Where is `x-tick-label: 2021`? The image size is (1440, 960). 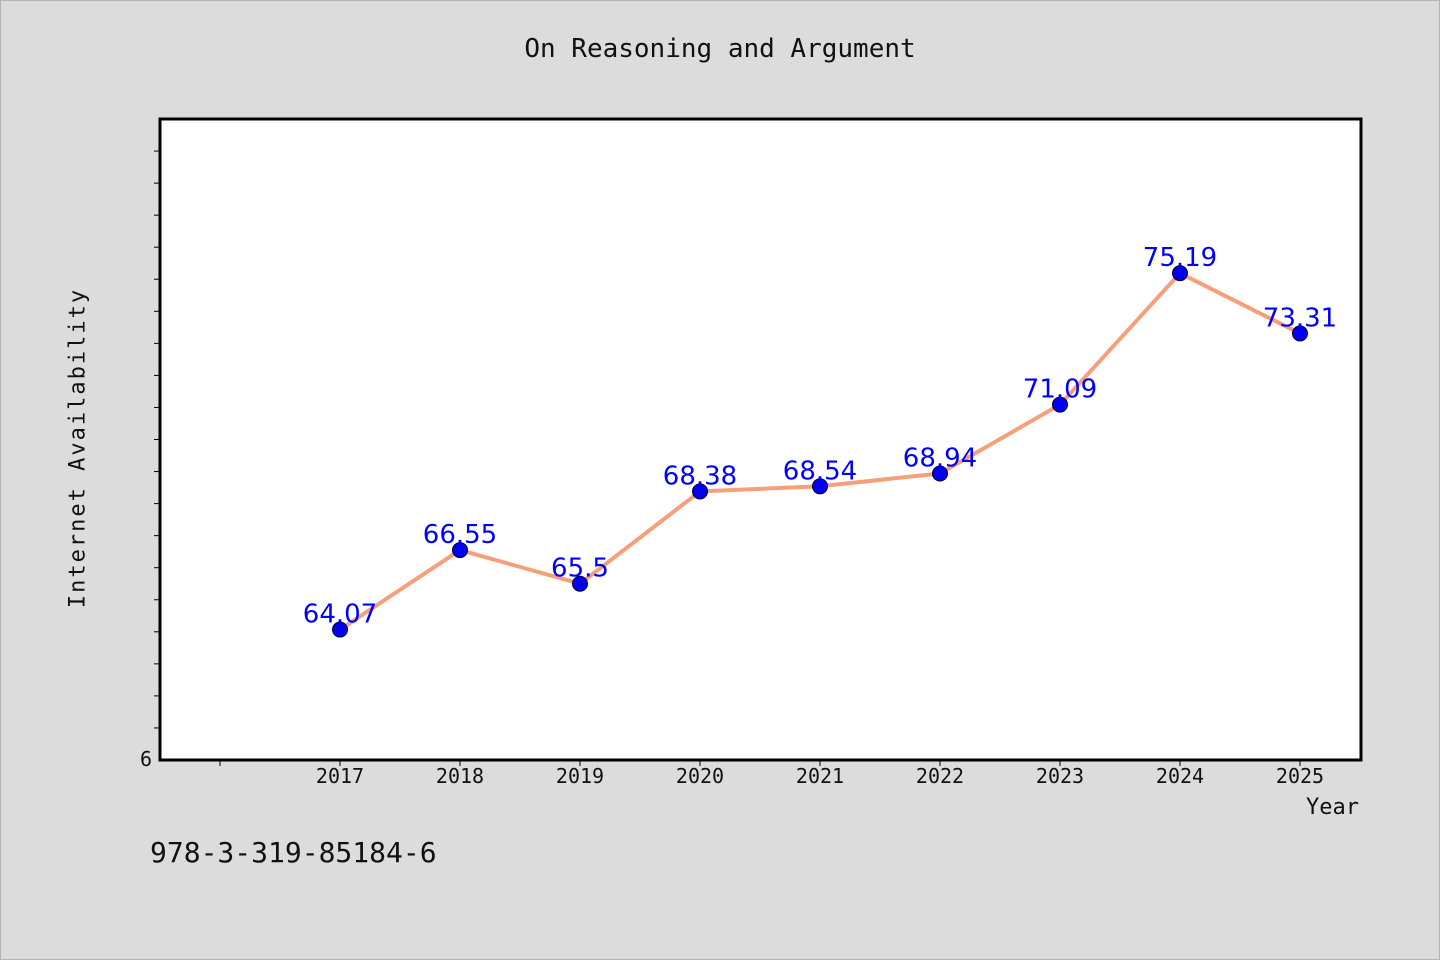
x-tick-label: 2021 is located at coordinates (820, 776).